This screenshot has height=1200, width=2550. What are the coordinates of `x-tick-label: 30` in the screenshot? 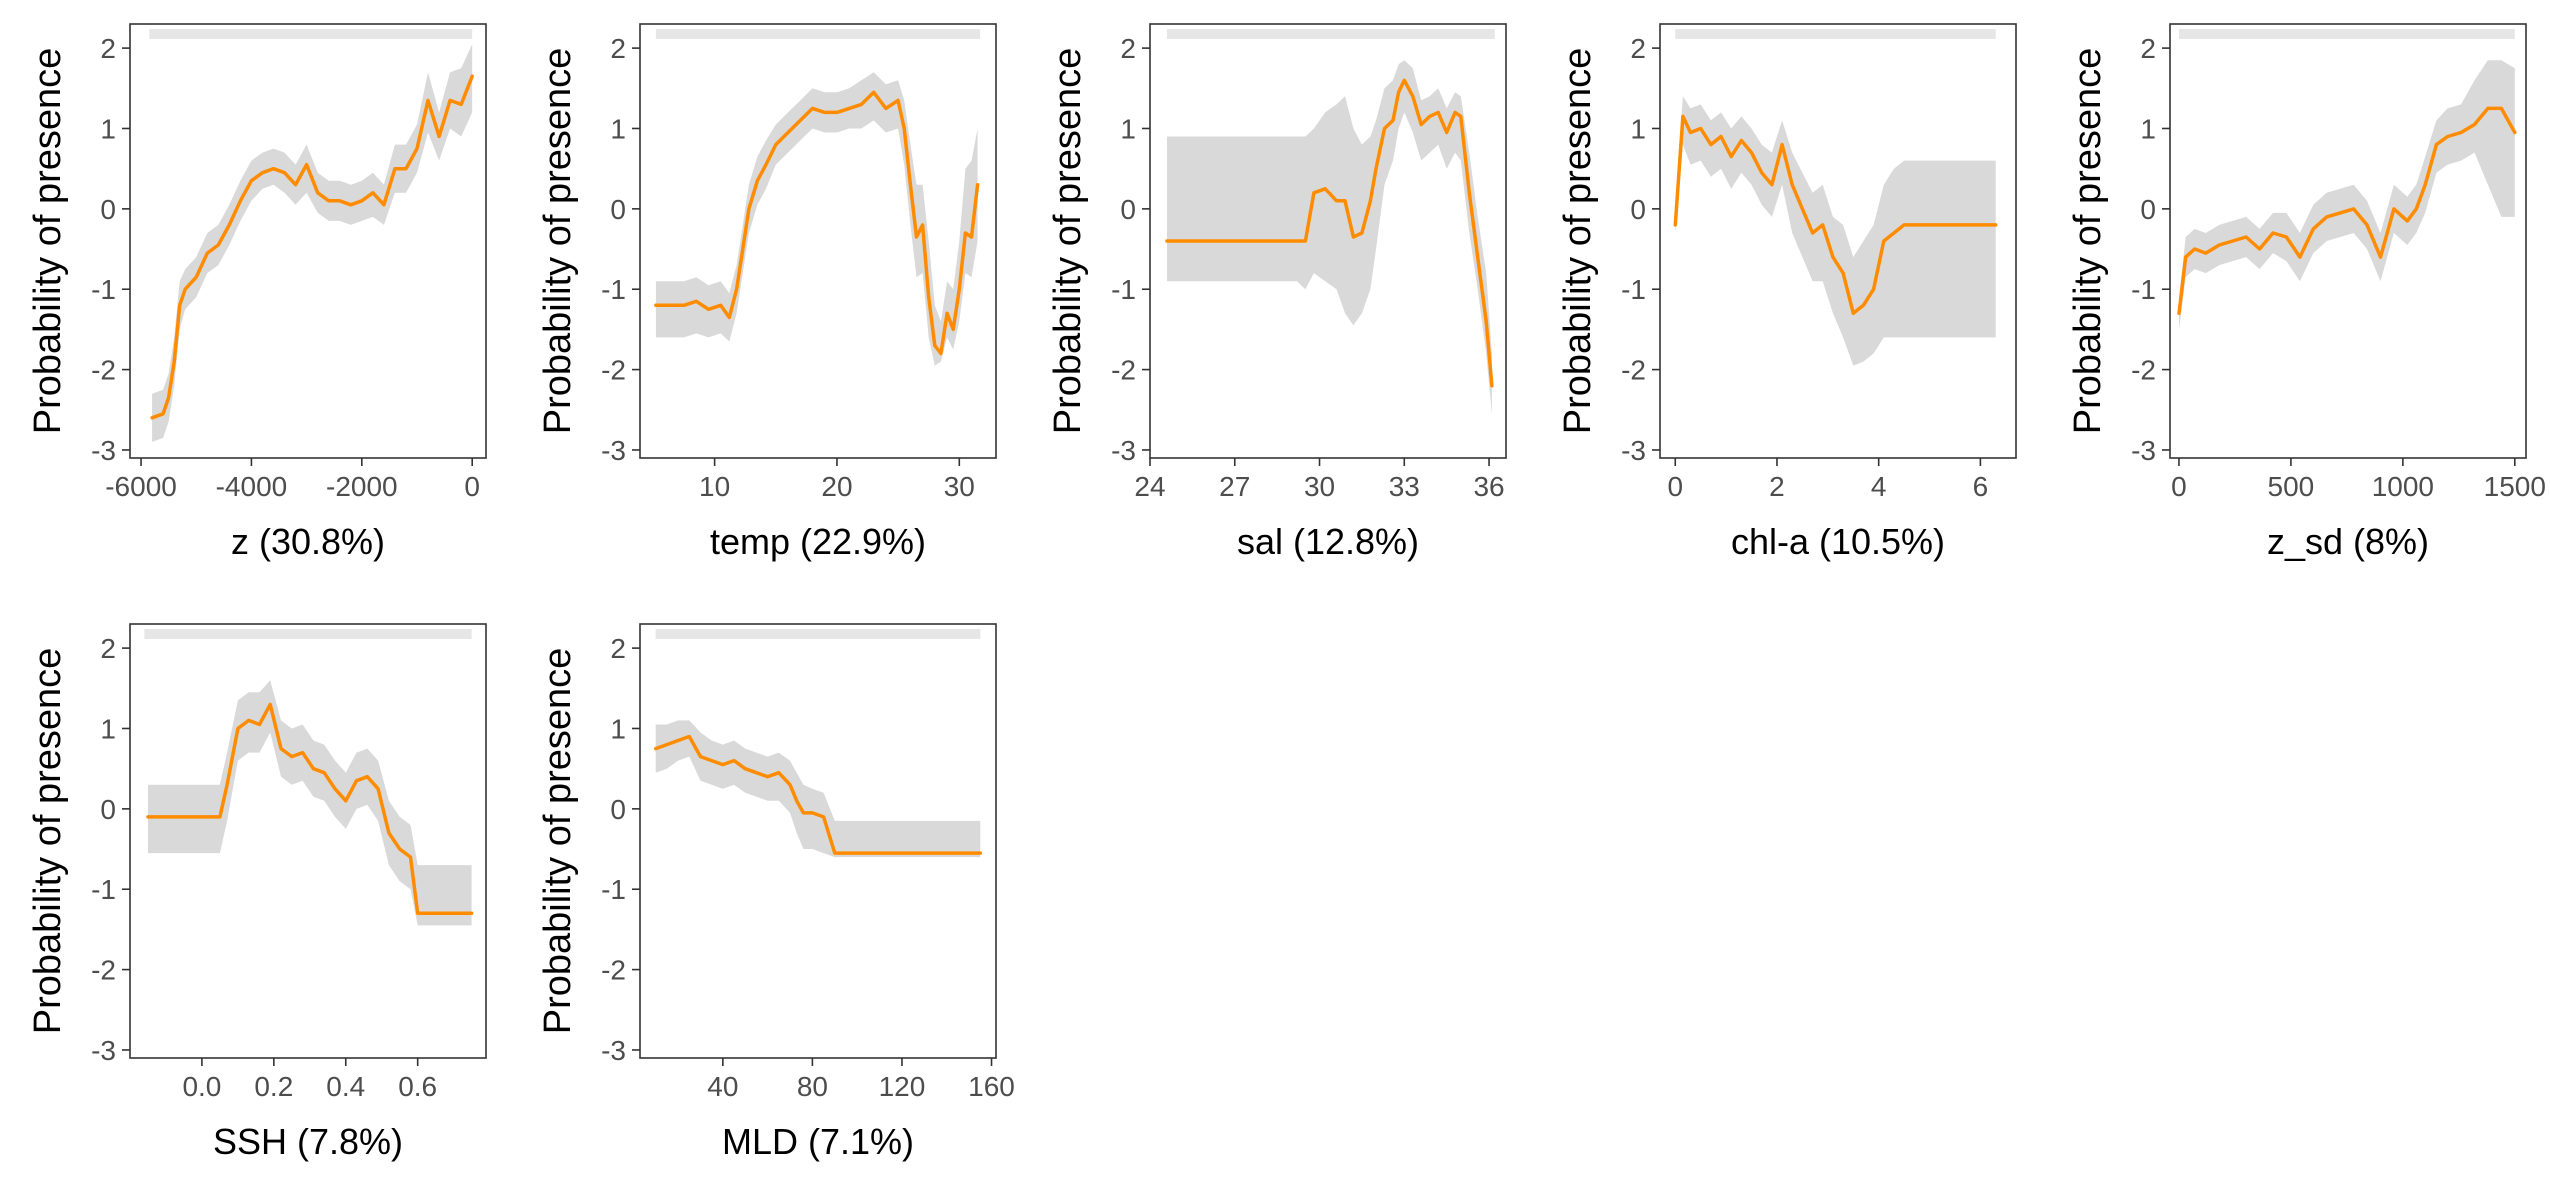 It's located at (1319, 486).